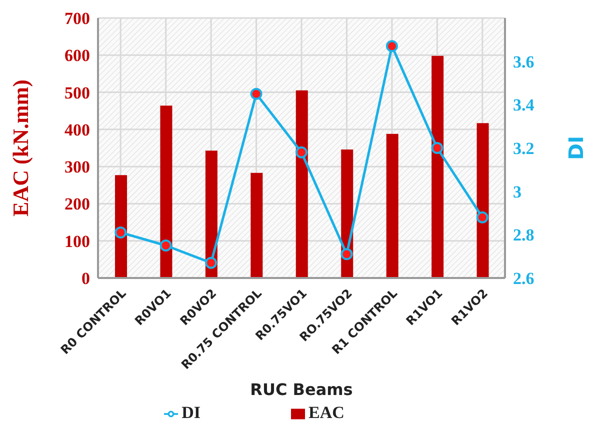 The height and width of the screenshot is (436, 598). I want to click on y-tick-label: 700, so click(77, 18).